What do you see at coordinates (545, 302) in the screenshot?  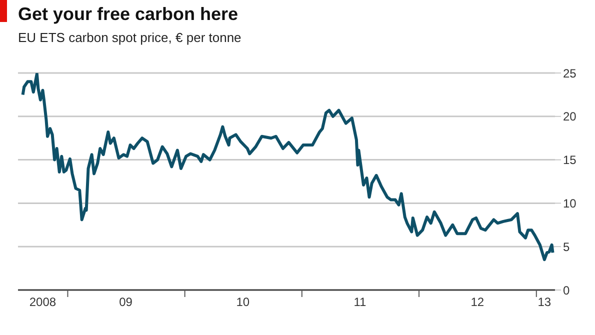 I see `x-tick-label: 13` at bounding box center [545, 302].